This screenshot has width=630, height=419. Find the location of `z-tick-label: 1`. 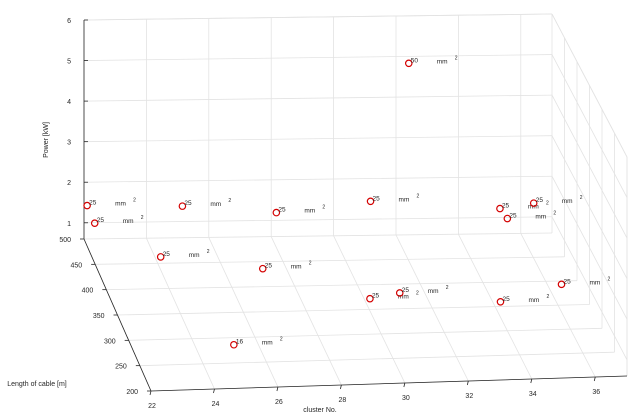

z-tick-label: 1 is located at coordinates (69, 224).